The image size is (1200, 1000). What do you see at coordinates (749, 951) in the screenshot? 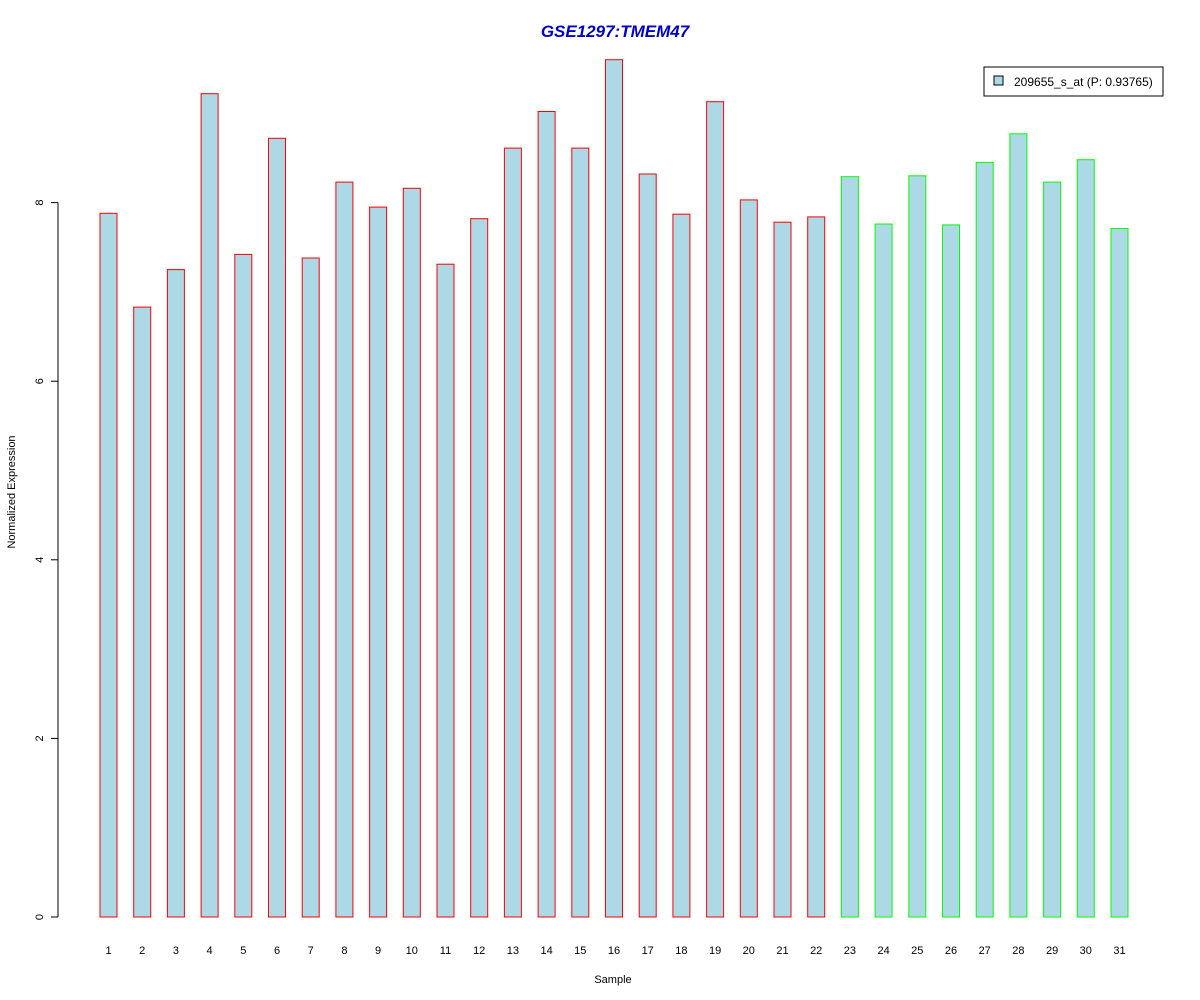
I see `x-tick-label: 20` at bounding box center [749, 951].